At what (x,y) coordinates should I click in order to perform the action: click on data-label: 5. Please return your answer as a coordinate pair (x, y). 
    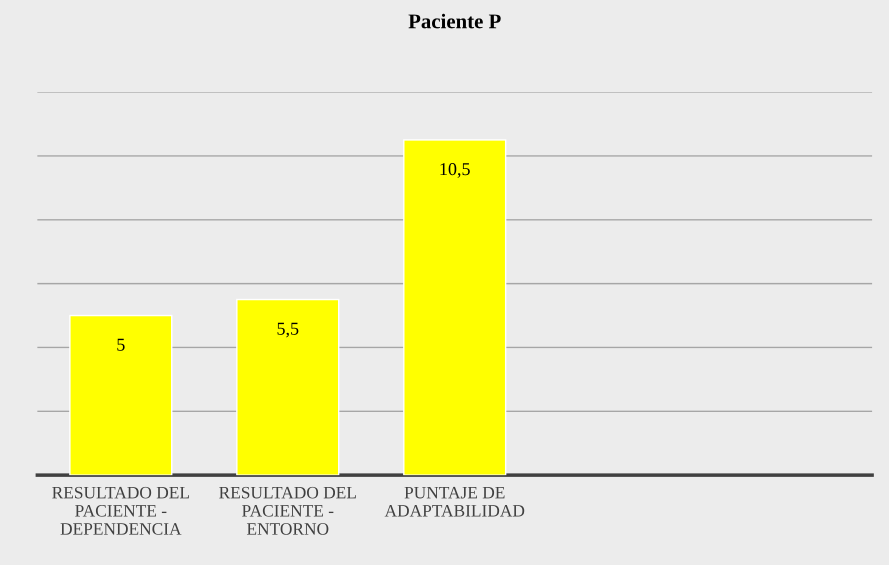
    Looking at the image, I should click on (121, 344).